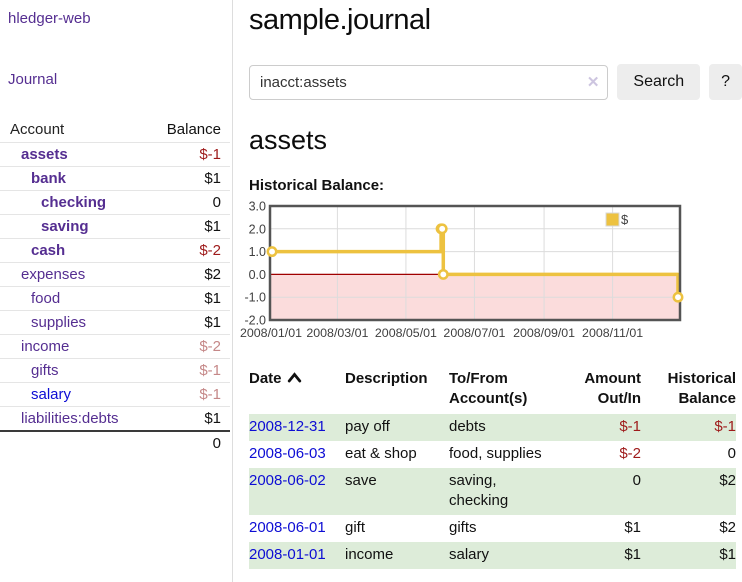 The height and width of the screenshot is (582, 742). Describe the element at coordinates (612, 333) in the screenshot. I see `svg-text: 2008/11/01` at that location.